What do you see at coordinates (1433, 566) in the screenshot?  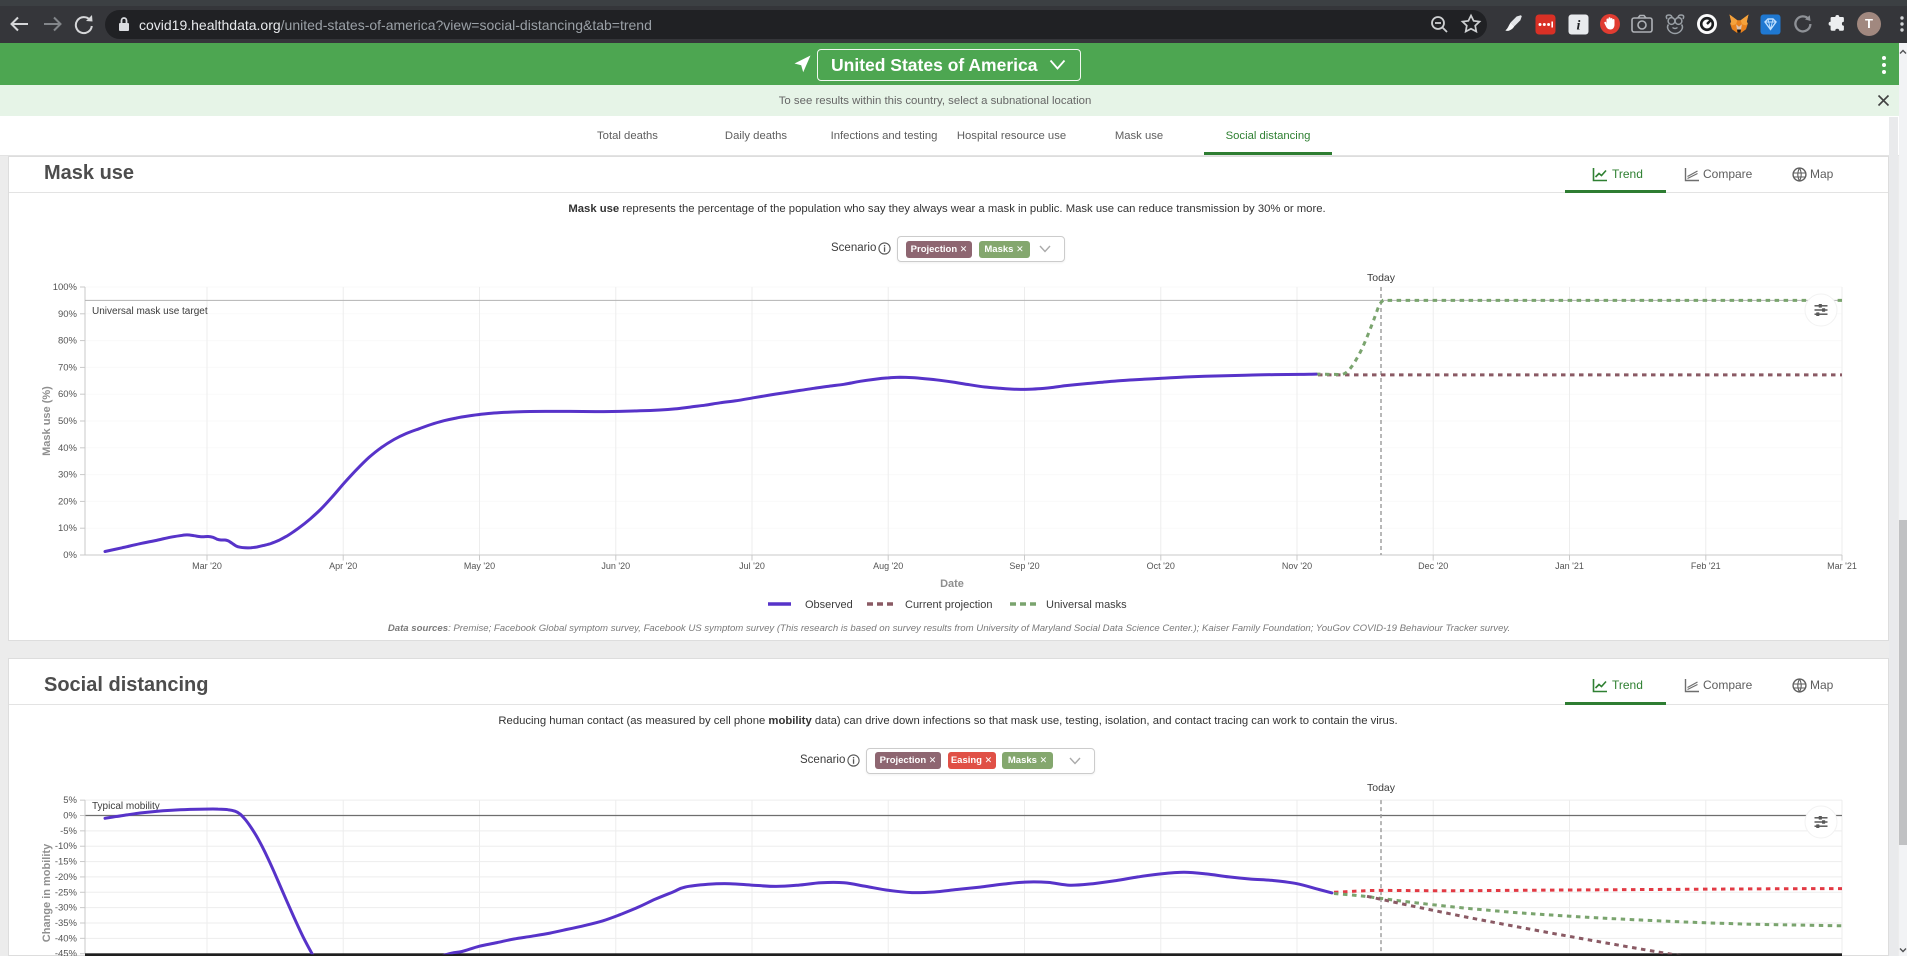 I see `svg-text: Dec '20` at bounding box center [1433, 566].